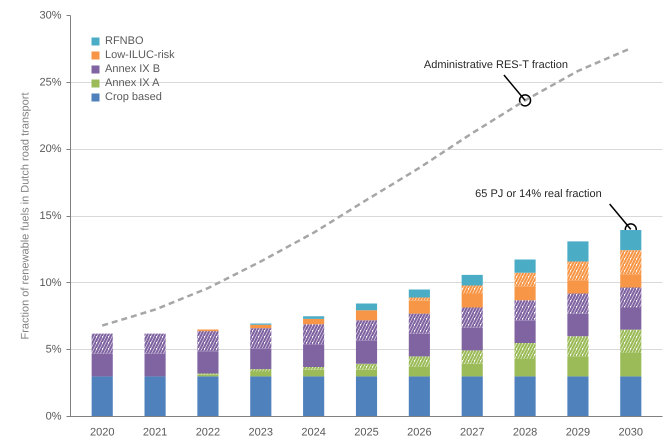 Image resolution: width=672 pixels, height=446 pixels. I want to click on x-tick-label: 2030, so click(631, 432).